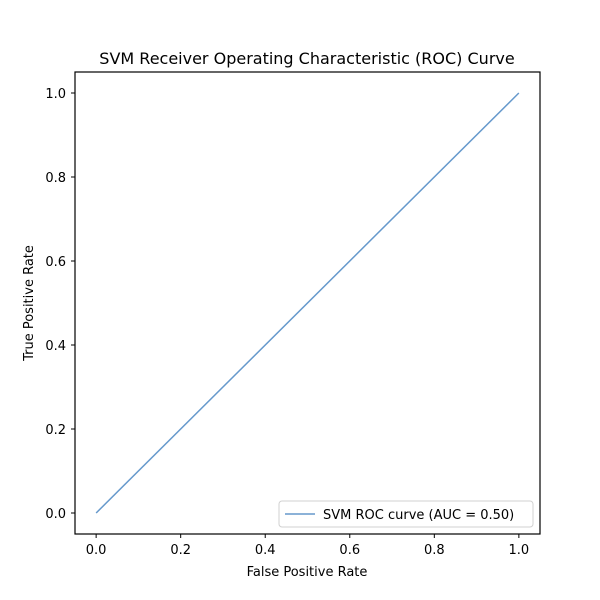  I want to click on y-tick-label: 0.4, so click(55, 346).